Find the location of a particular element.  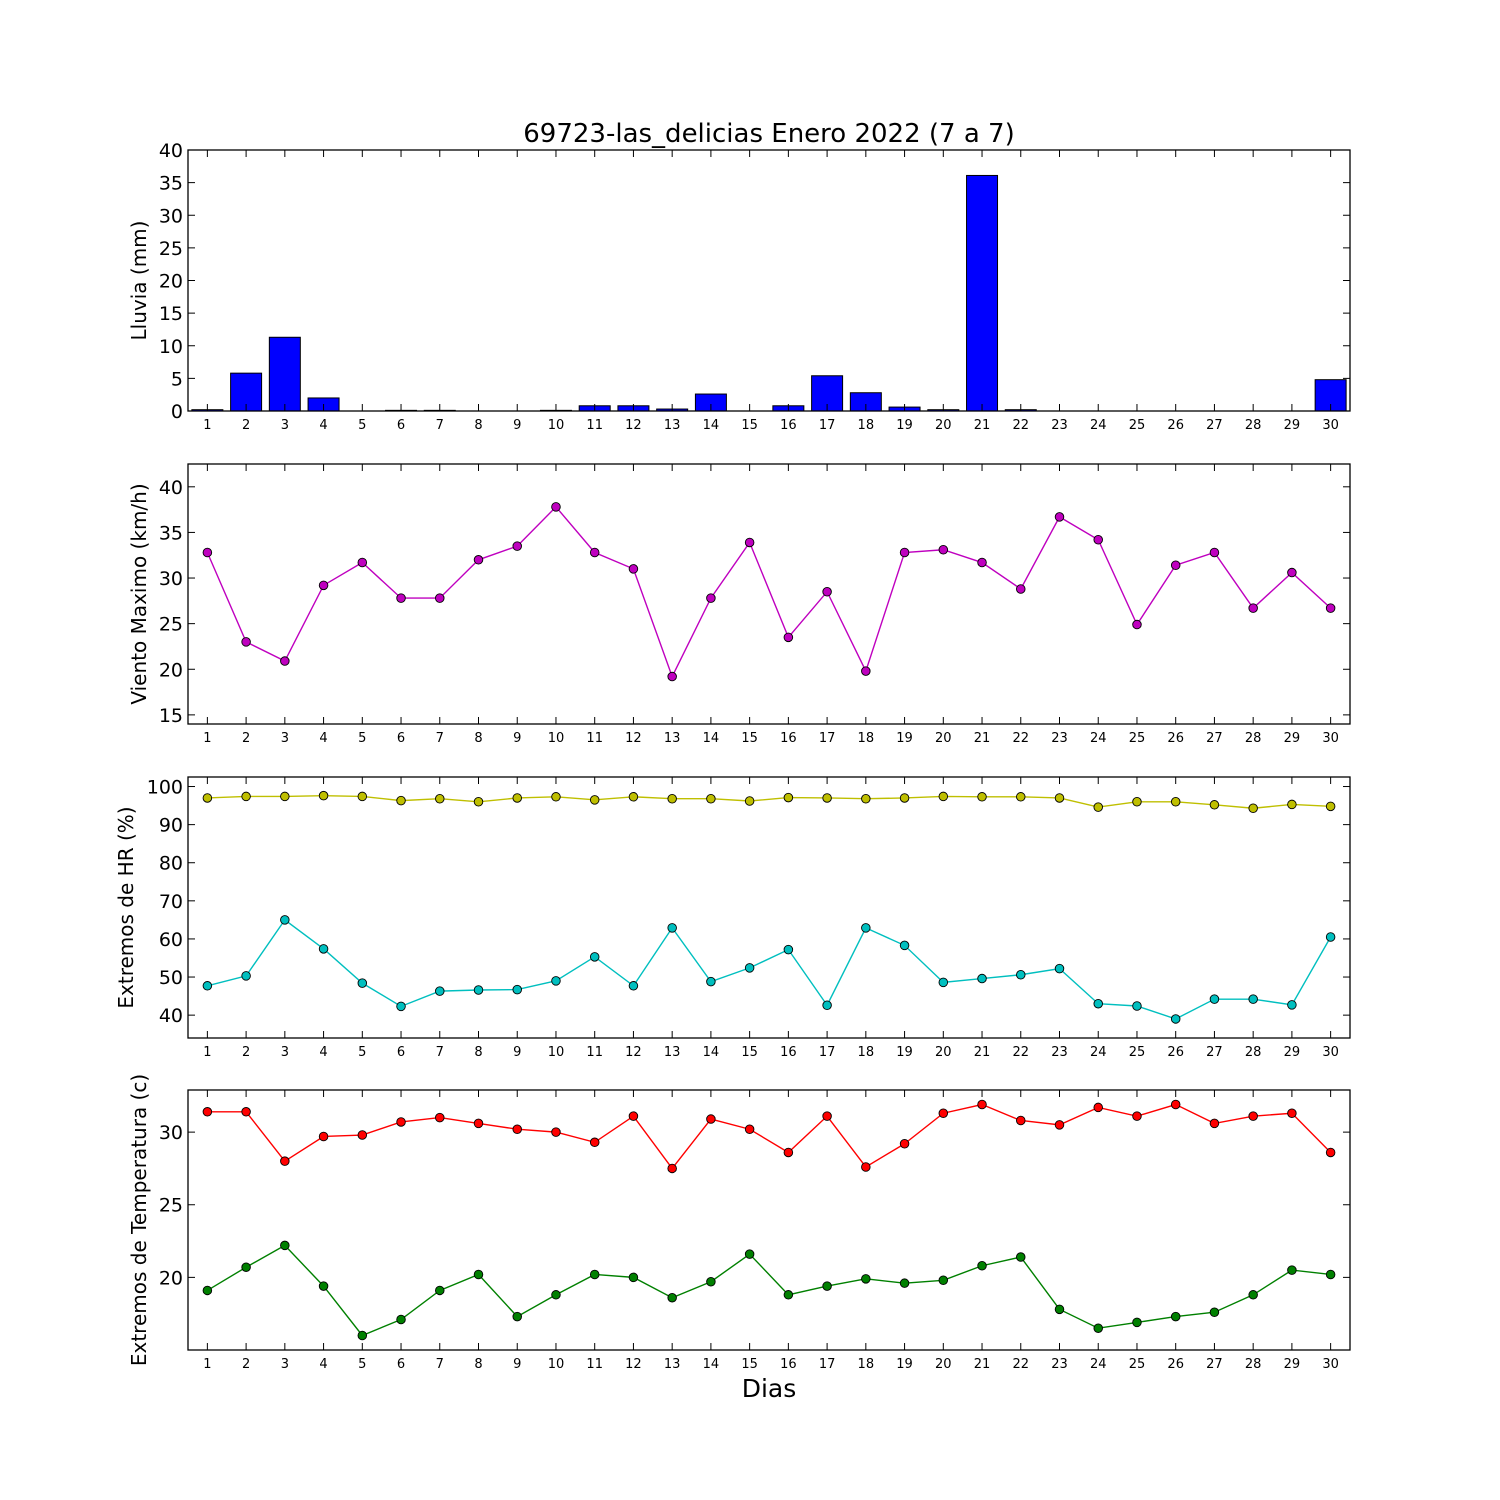

x-tick-label: 7 is located at coordinates (440, 425).